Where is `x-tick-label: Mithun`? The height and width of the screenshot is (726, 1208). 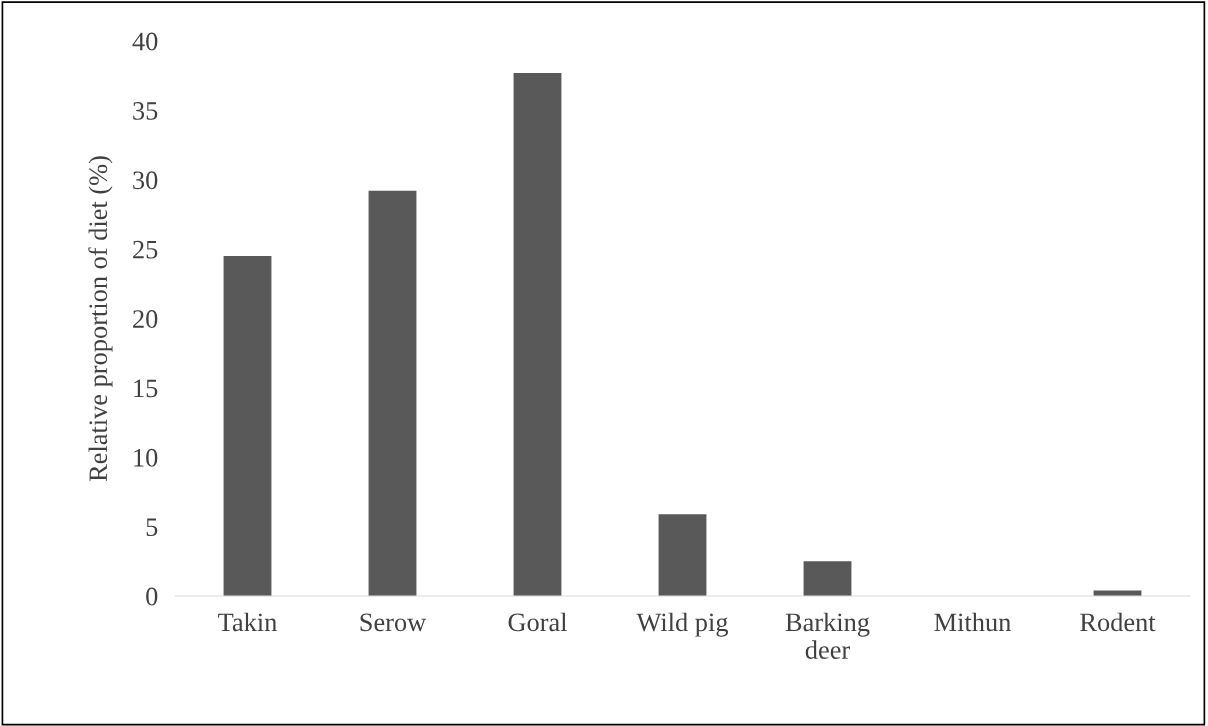 x-tick-label: Mithun is located at coordinates (972, 622).